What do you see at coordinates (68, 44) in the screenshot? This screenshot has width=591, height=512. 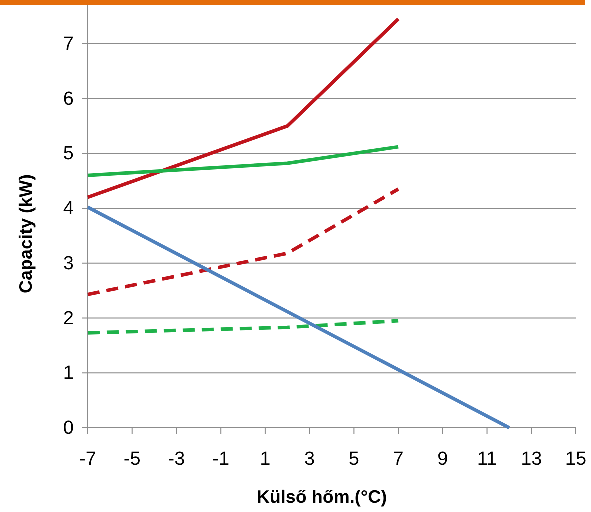 I see `y-tick-label: 7` at bounding box center [68, 44].